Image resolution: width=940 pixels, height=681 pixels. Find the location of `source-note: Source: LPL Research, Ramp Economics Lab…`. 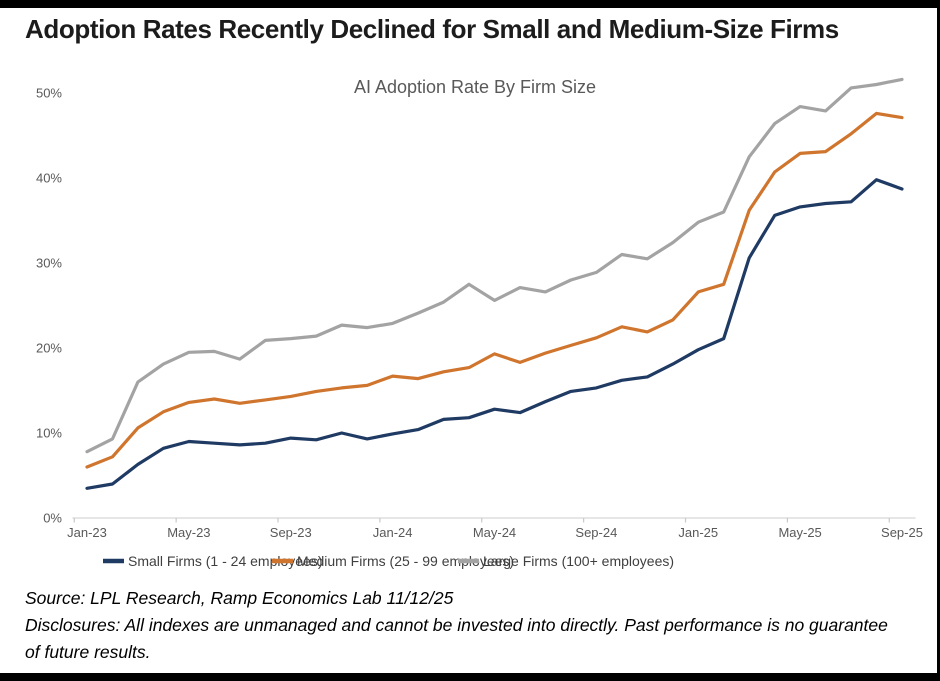

source-note: Source: LPL Research, Ramp Economics Lab… is located at coordinates (239, 598).